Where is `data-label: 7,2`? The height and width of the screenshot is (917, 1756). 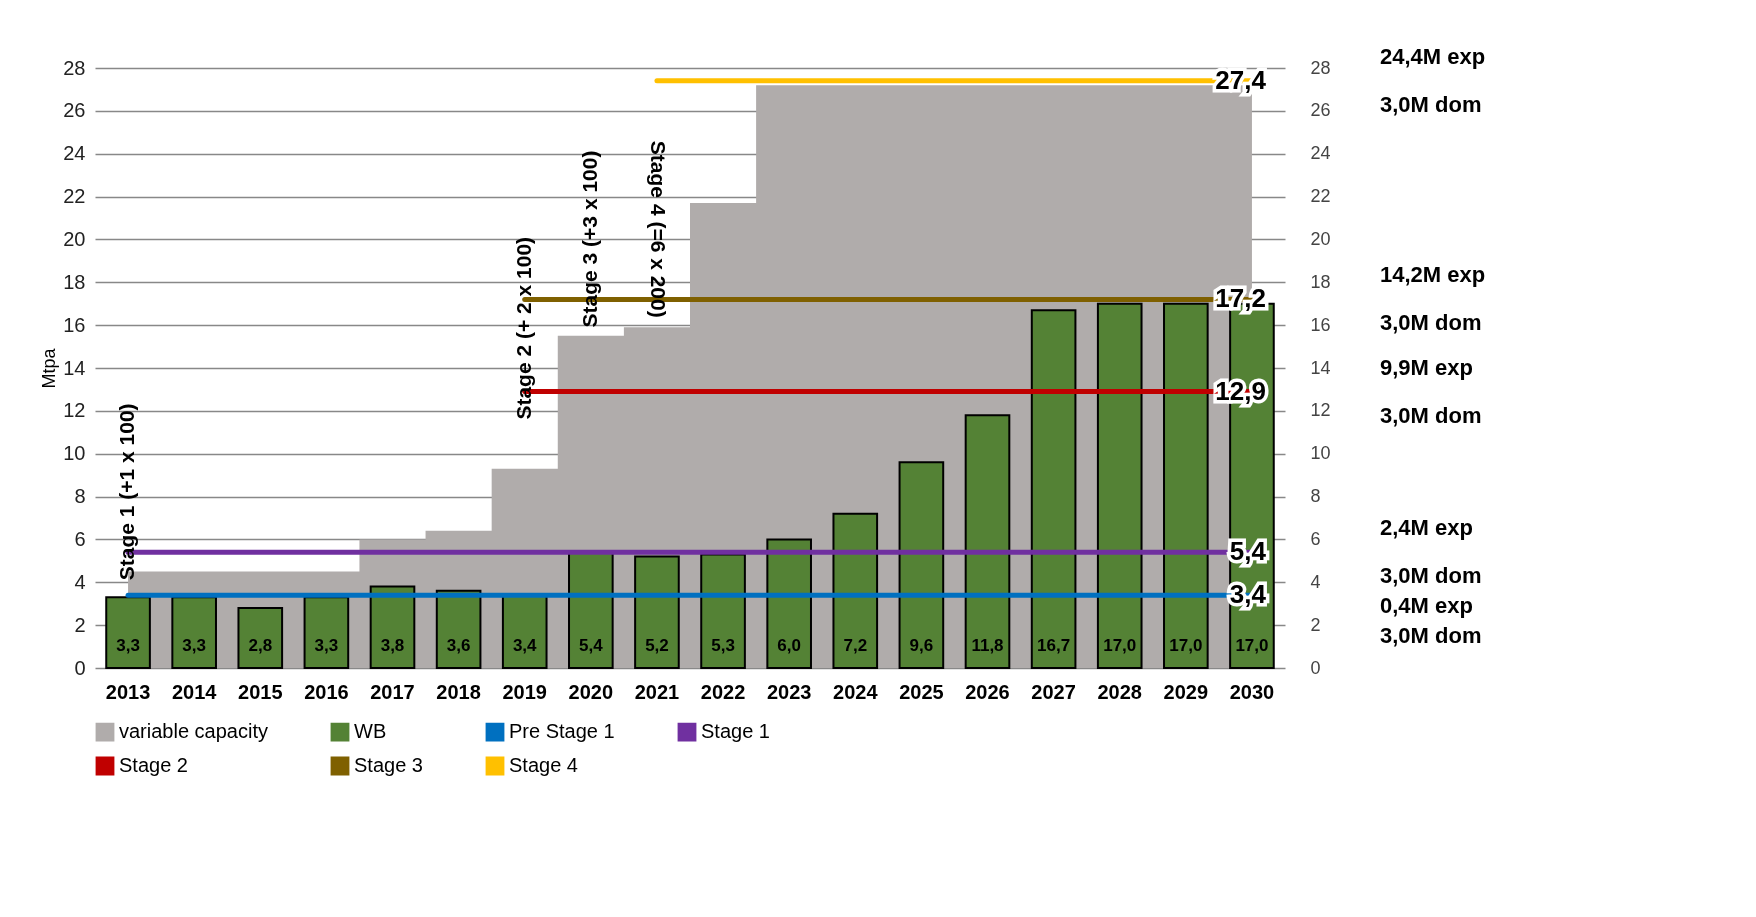 data-label: 7,2 is located at coordinates (855, 645).